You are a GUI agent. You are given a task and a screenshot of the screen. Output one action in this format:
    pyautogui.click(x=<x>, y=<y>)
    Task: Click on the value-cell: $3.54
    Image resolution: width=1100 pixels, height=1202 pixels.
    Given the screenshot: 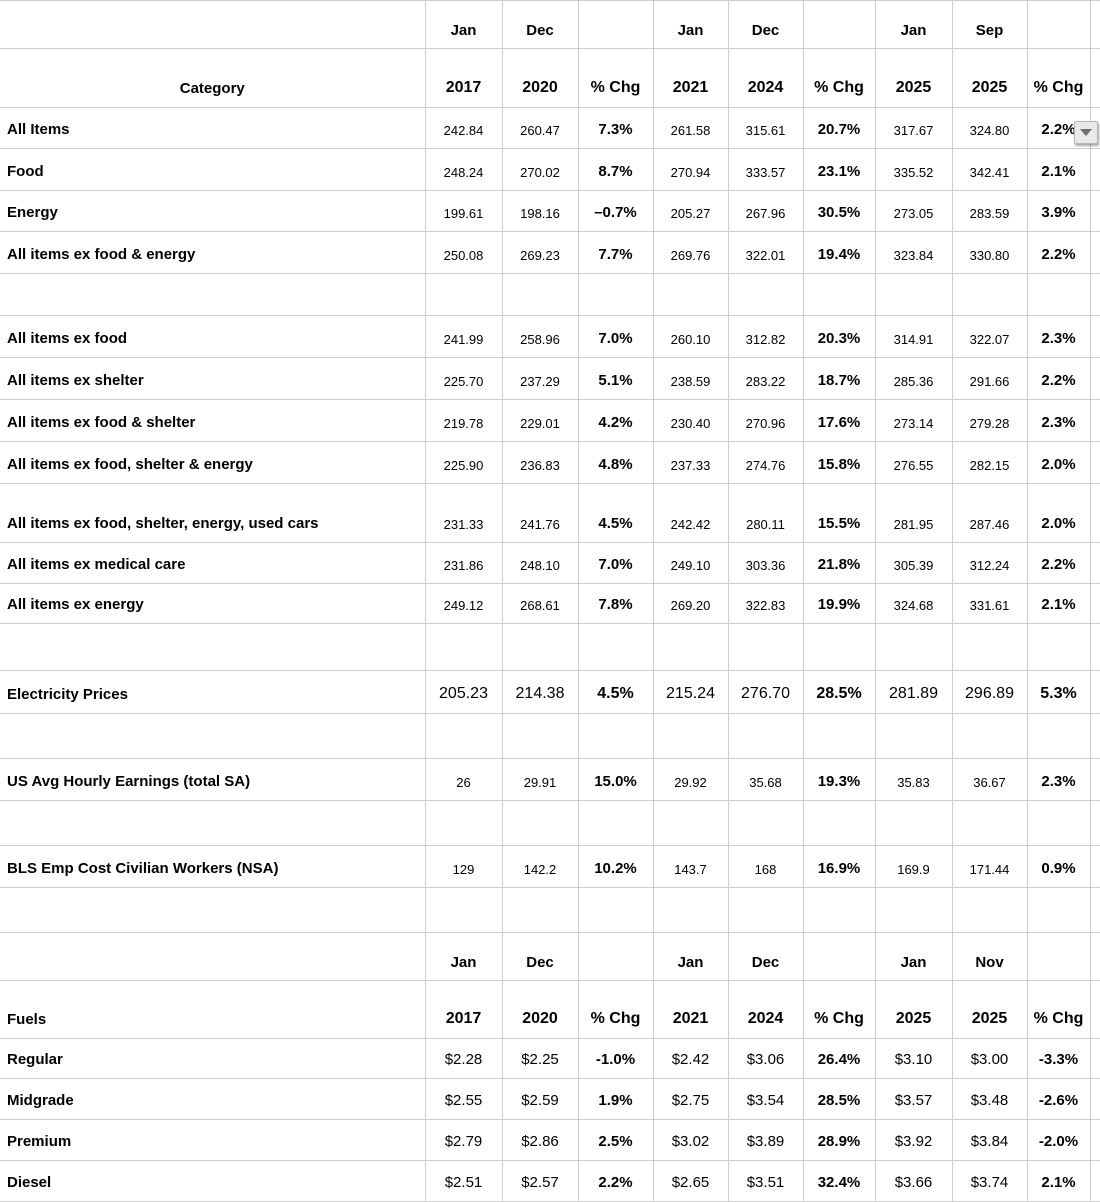 What is the action you would take?
    pyautogui.click(x=765, y=1099)
    